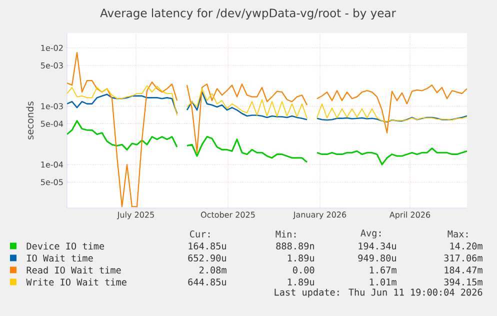  I want to click on text: 652.90u, so click(207, 258).